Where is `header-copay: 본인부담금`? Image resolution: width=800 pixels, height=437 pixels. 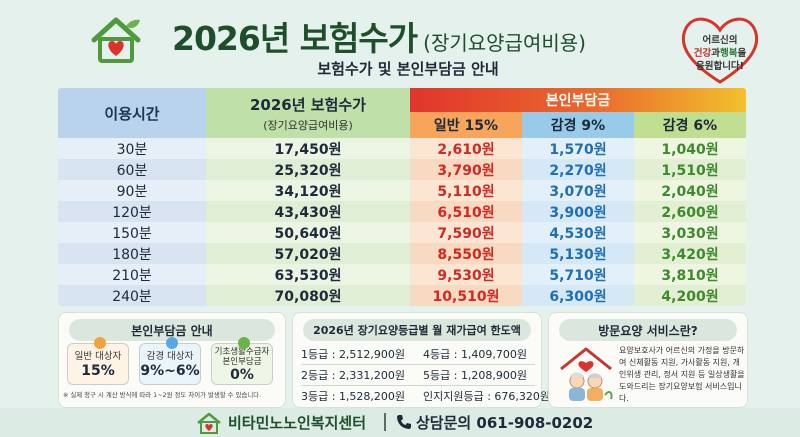 header-copay: 본인부담금 is located at coordinates (578, 100).